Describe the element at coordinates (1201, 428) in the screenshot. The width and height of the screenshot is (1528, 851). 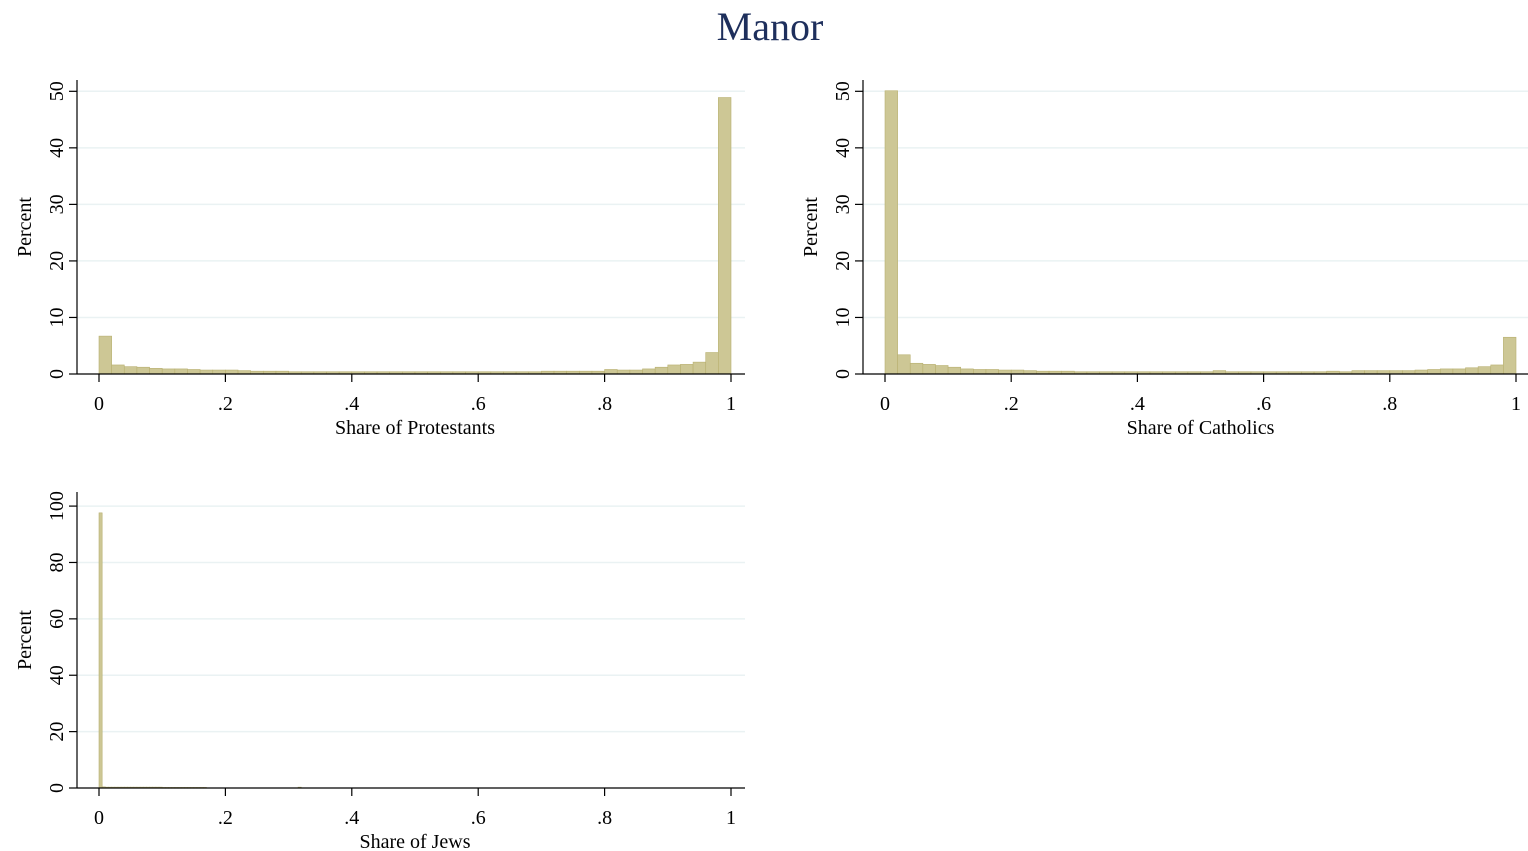
I see `x-axis-title: Share of Catholics` at that location.